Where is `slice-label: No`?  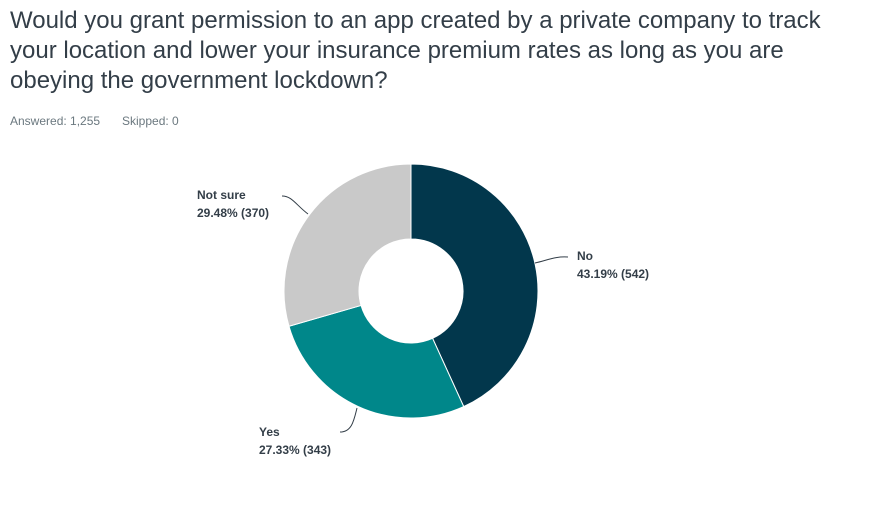 slice-label: No is located at coordinates (585, 256).